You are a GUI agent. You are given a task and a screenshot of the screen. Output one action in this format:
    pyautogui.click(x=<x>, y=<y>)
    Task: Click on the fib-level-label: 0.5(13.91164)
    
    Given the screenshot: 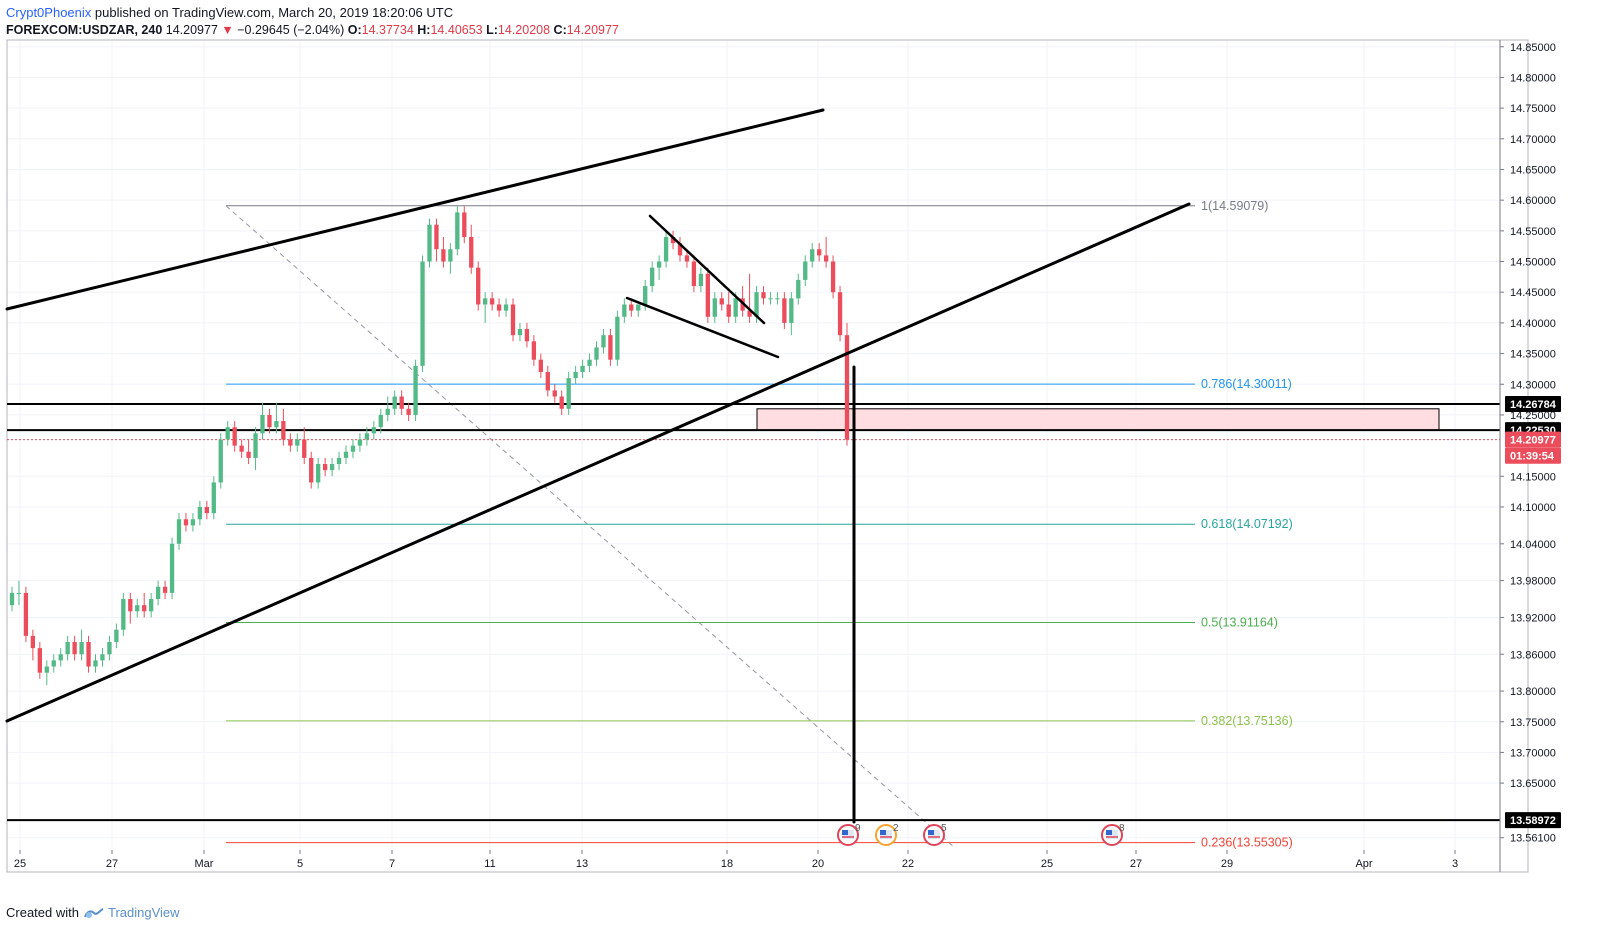 What is the action you would take?
    pyautogui.click(x=1239, y=623)
    